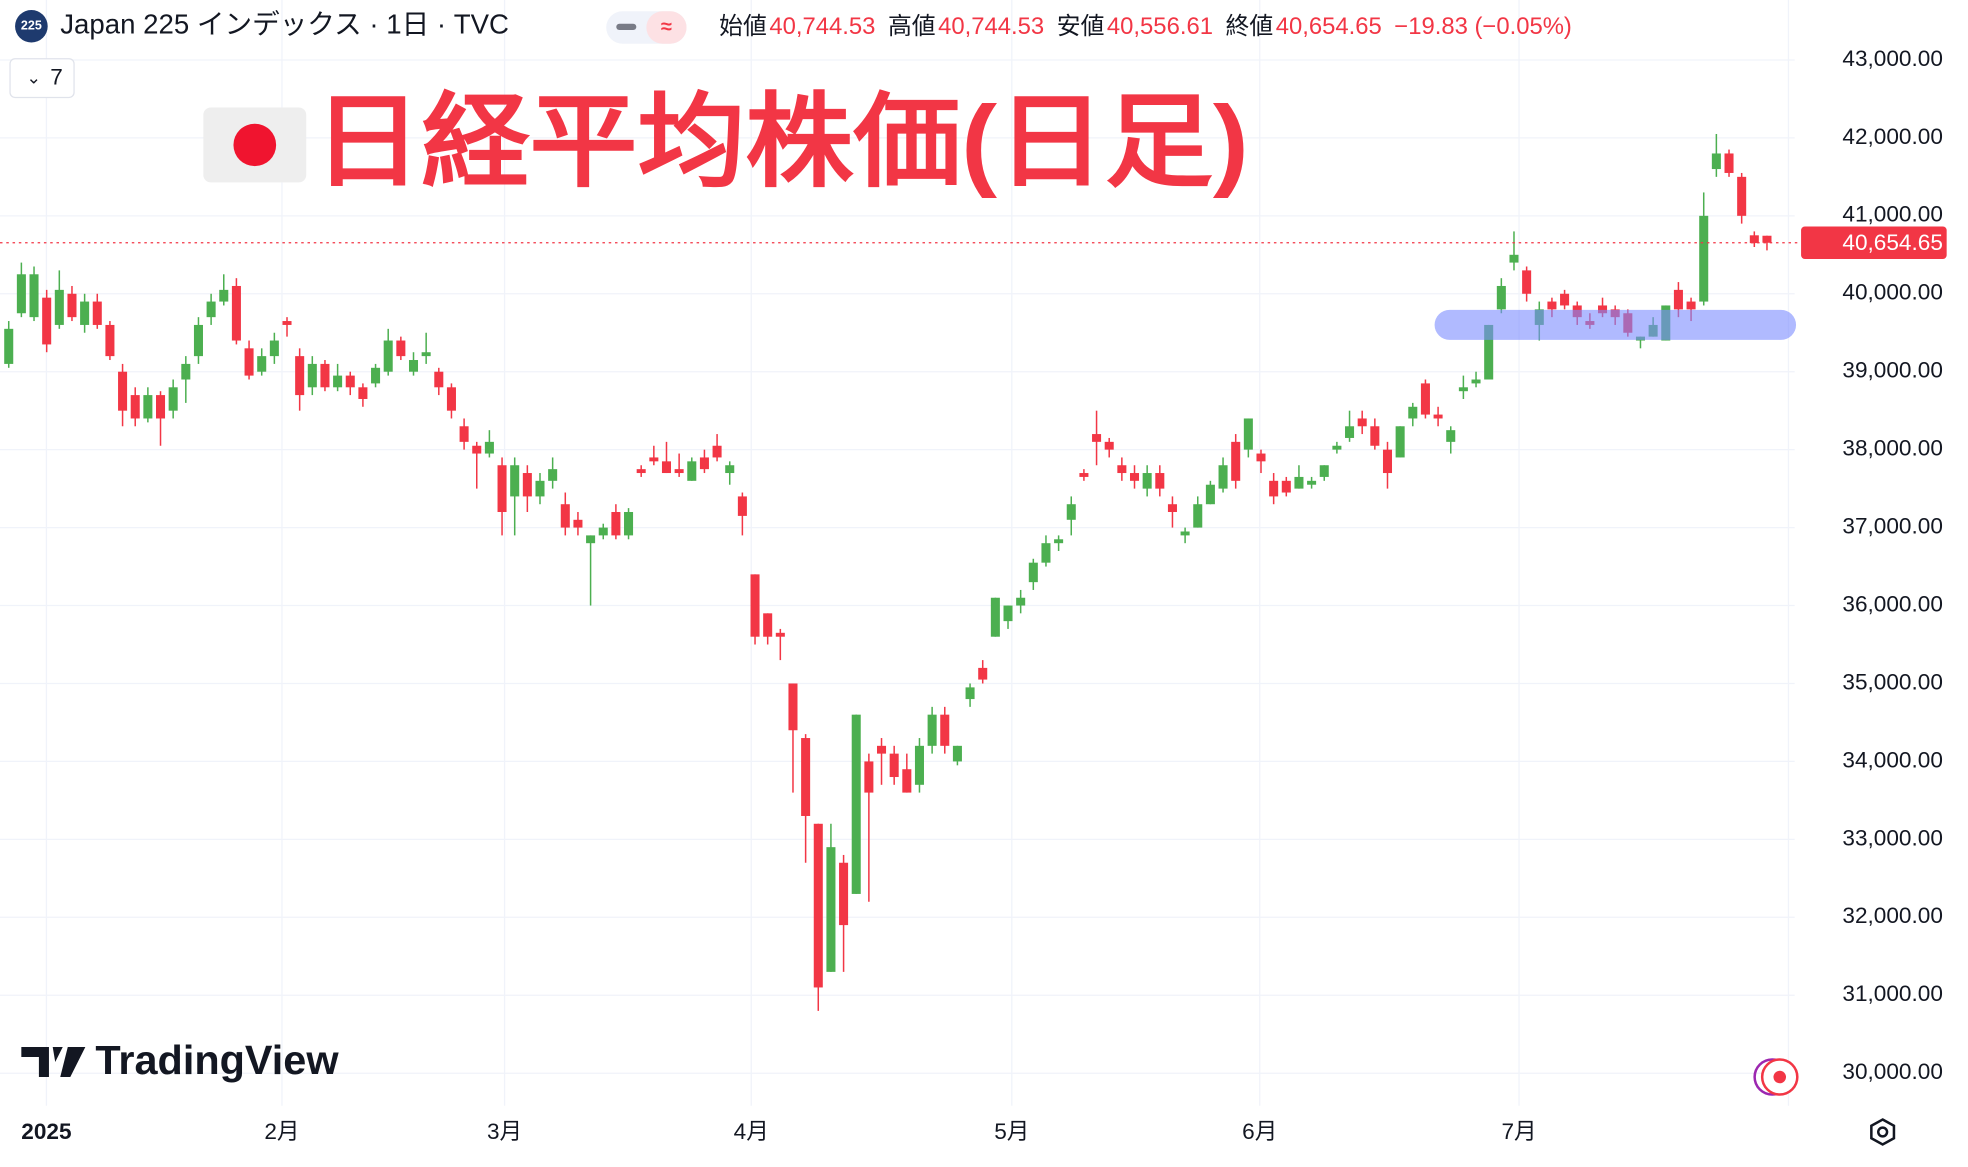 The width and height of the screenshot is (1968, 1167). Describe the element at coordinates (1892, 993) in the screenshot. I see `y-tick-label: 31,000.00` at that location.